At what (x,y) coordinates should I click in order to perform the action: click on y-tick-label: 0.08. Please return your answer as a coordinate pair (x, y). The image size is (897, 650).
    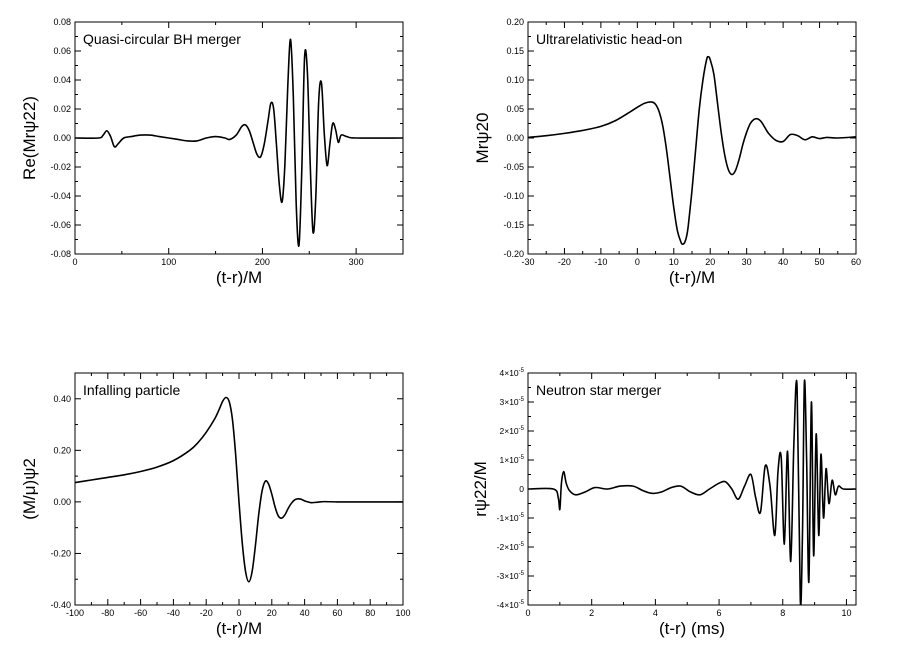
    Looking at the image, I should click on (62, 22).